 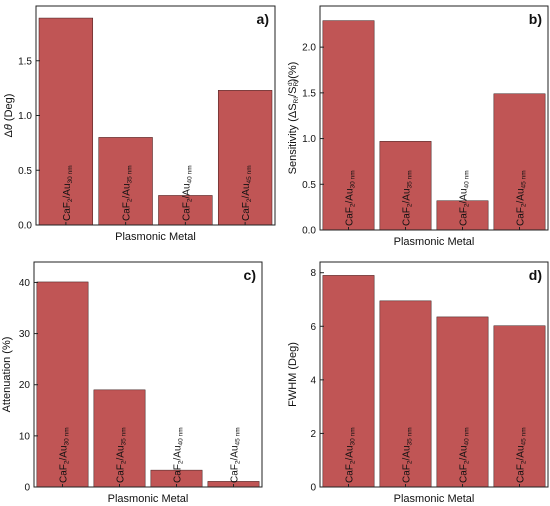 I want to click on y-axis-label: FWHM (Deg), so click(x=293, y=374).